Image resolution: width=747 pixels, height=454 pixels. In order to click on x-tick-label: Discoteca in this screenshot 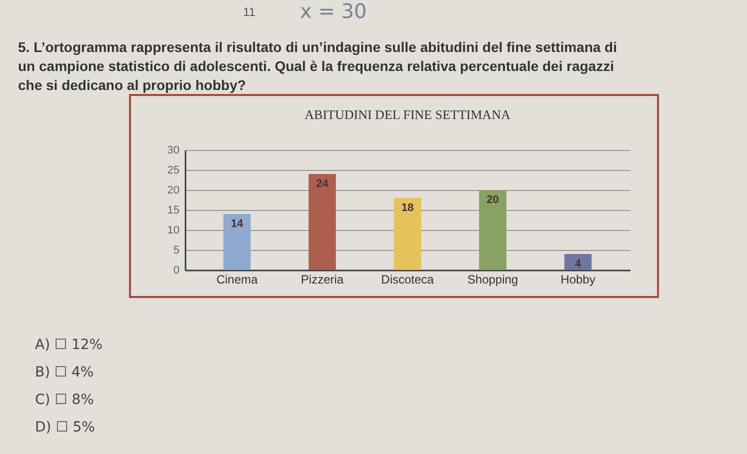, I will do `click(407, 279)`.